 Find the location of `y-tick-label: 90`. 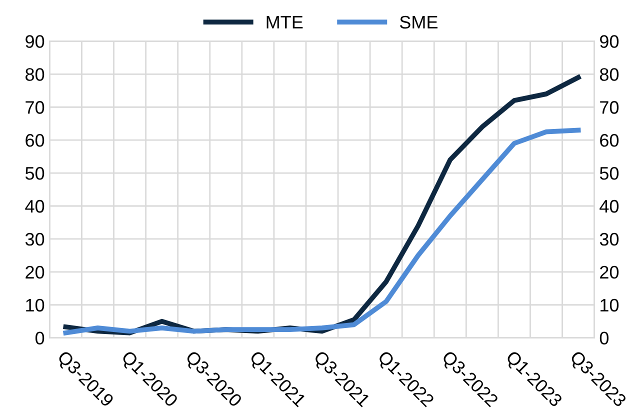

y-tick-label: 90 is located at coordinates (35, 41).